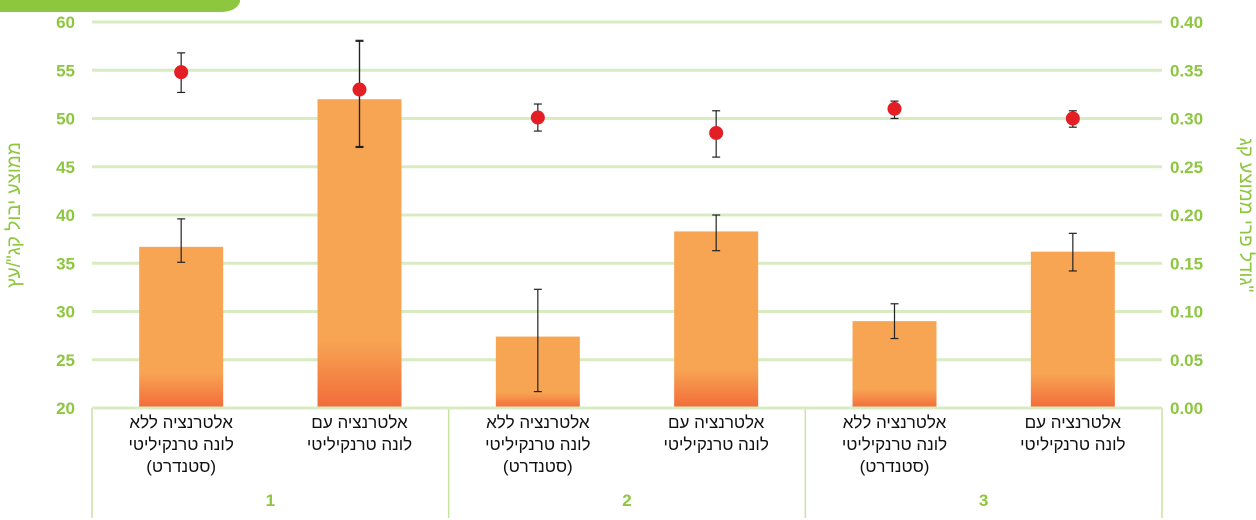 The height and width of the screenshot is (520, 1256). Describe the element at coordinates (1186, 70) in the screenshot. I see `y2-tick-label: 0.35` at that location.